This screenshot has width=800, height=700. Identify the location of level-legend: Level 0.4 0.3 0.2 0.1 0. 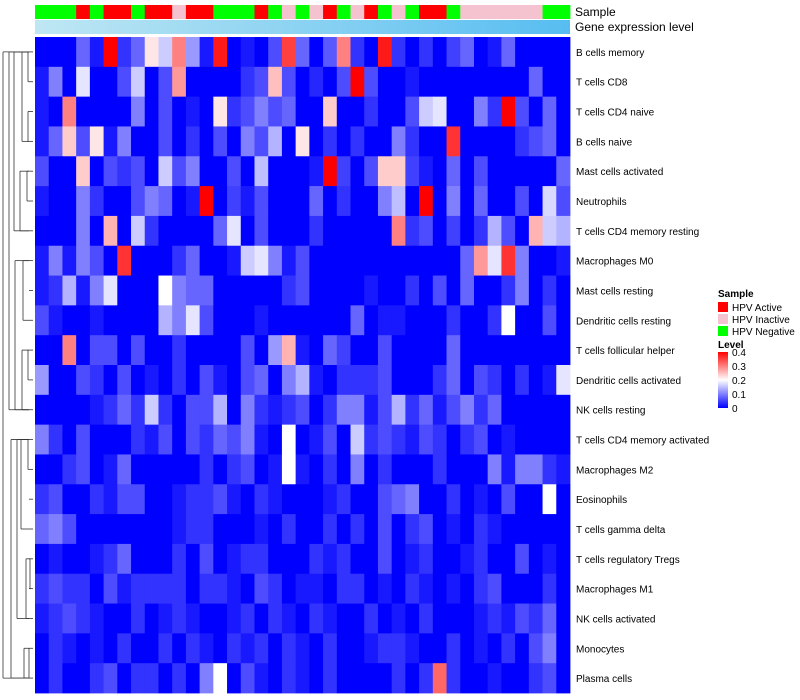
(732, 377).